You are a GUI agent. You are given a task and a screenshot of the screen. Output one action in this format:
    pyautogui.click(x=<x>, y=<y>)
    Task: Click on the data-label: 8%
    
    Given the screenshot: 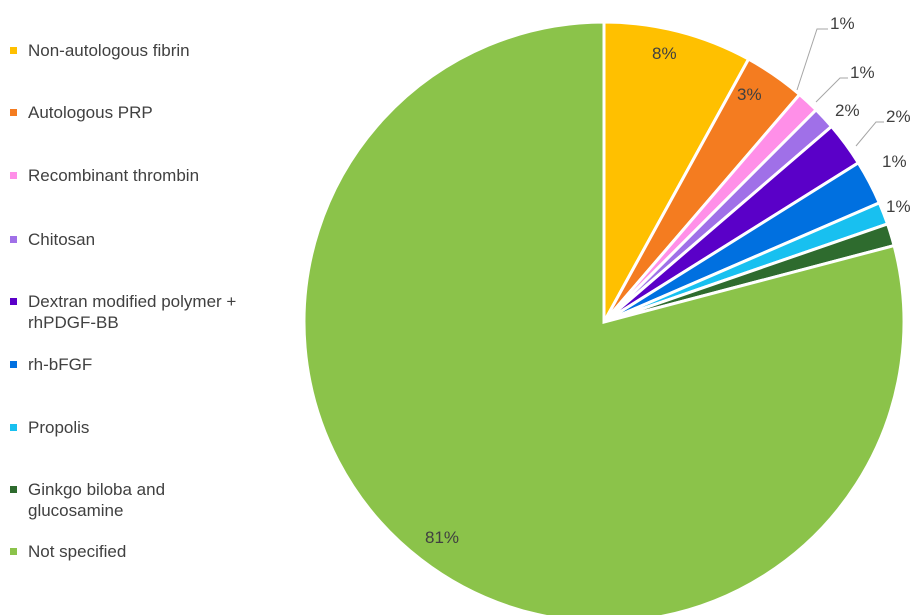 What is the action you would take?
    pyautogui.click(x=664, y=53)
    